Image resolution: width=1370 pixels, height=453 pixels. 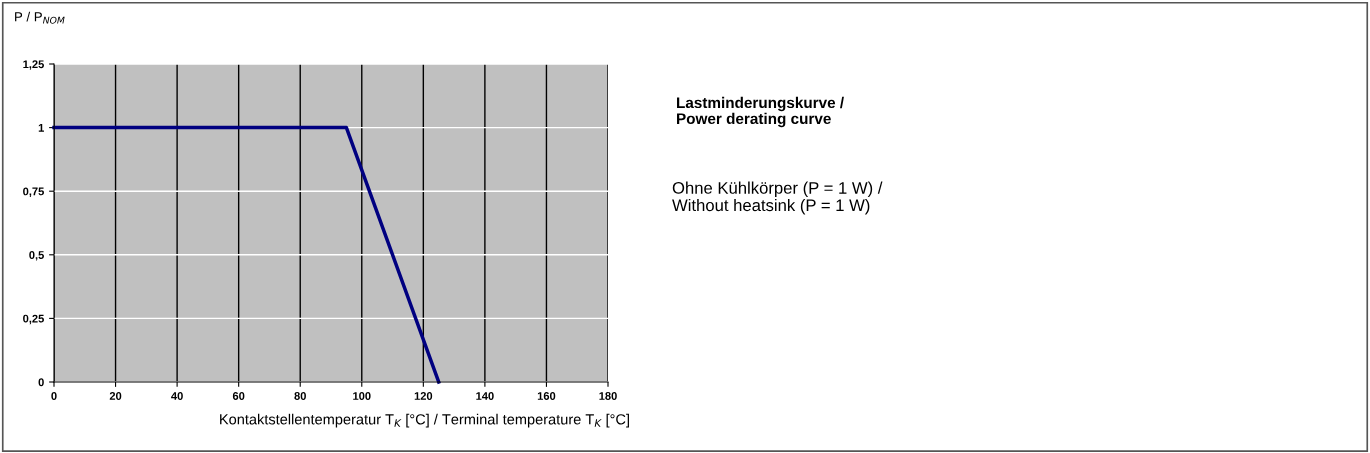 I want to click on x-tick-label: 40, so click(x=177, y=396).